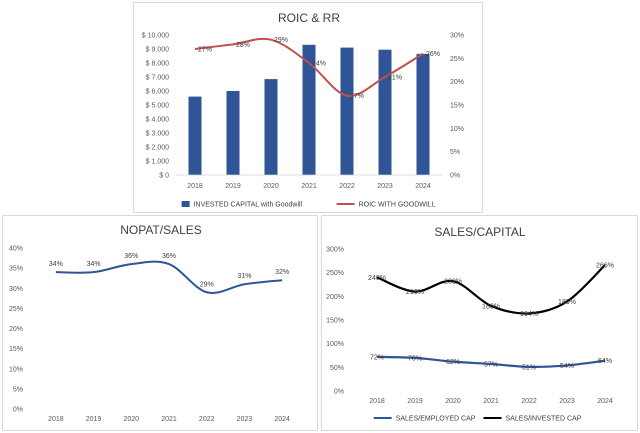  What do you see at coordinates (457, 106) in the screenshot?
I see `right-axis-tick-label: 15%` at bounding box center [457, 106].